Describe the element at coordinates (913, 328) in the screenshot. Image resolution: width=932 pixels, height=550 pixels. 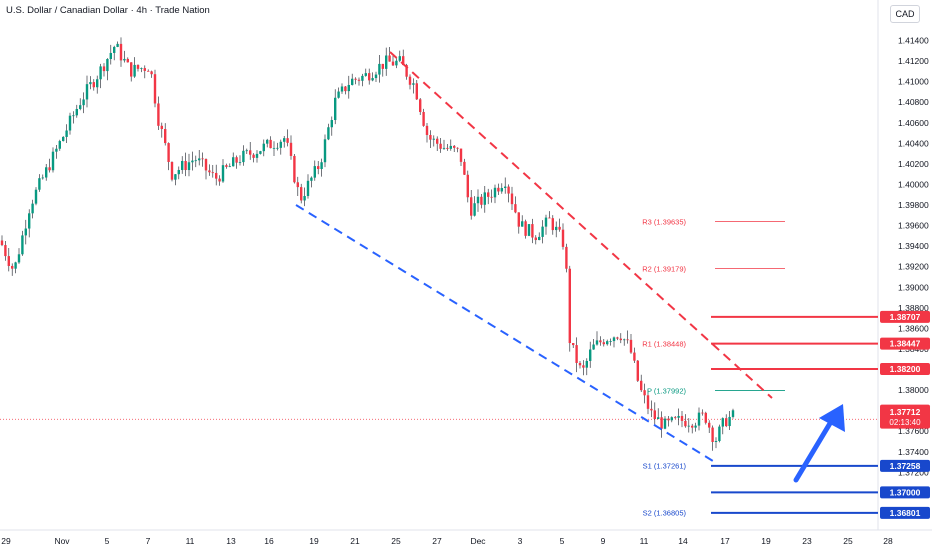
I see `y-tick-label: 1.38600` at that location.